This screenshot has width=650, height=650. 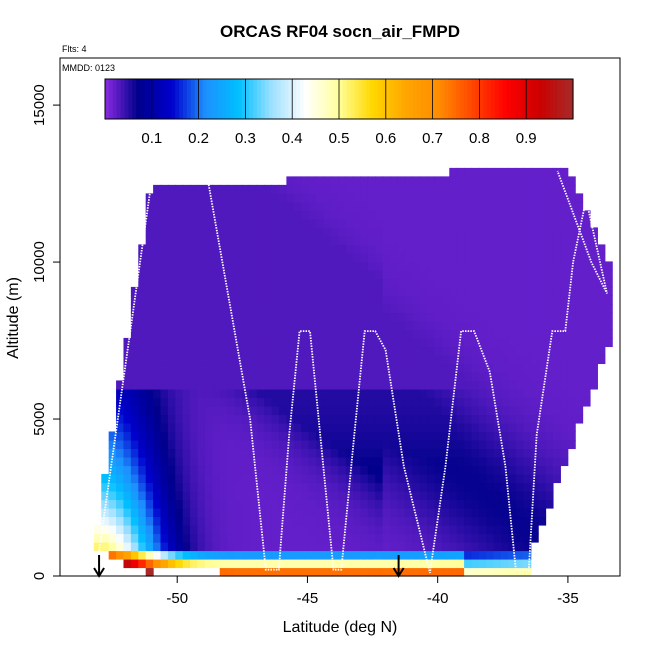 What do you see at coordinates (526, 138) in the screenshot?
I see `colorbar-tick-label: 0.9` at bounding box center [526, 138].